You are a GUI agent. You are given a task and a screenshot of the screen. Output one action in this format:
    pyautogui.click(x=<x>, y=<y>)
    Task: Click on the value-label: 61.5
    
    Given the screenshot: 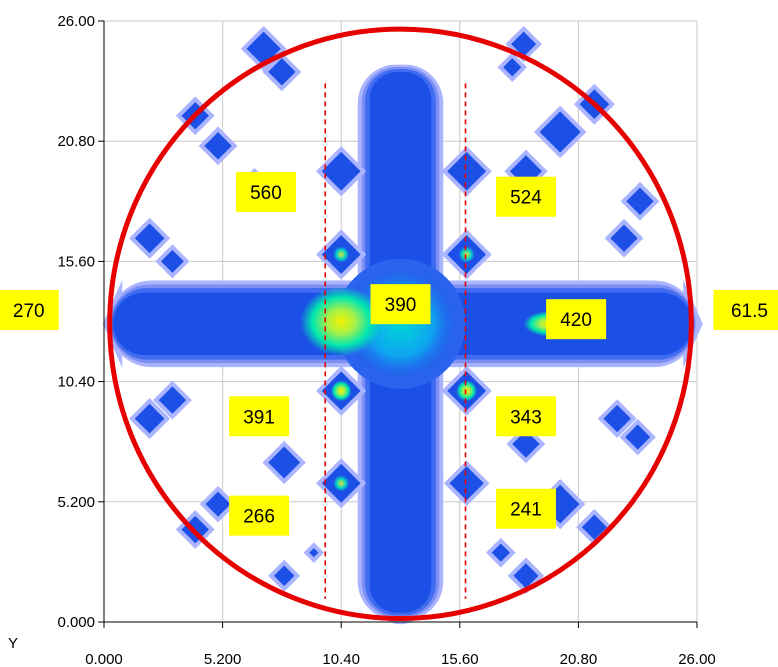 What is the action you would take?
    pyautogui.click(x=749, y=311)
    